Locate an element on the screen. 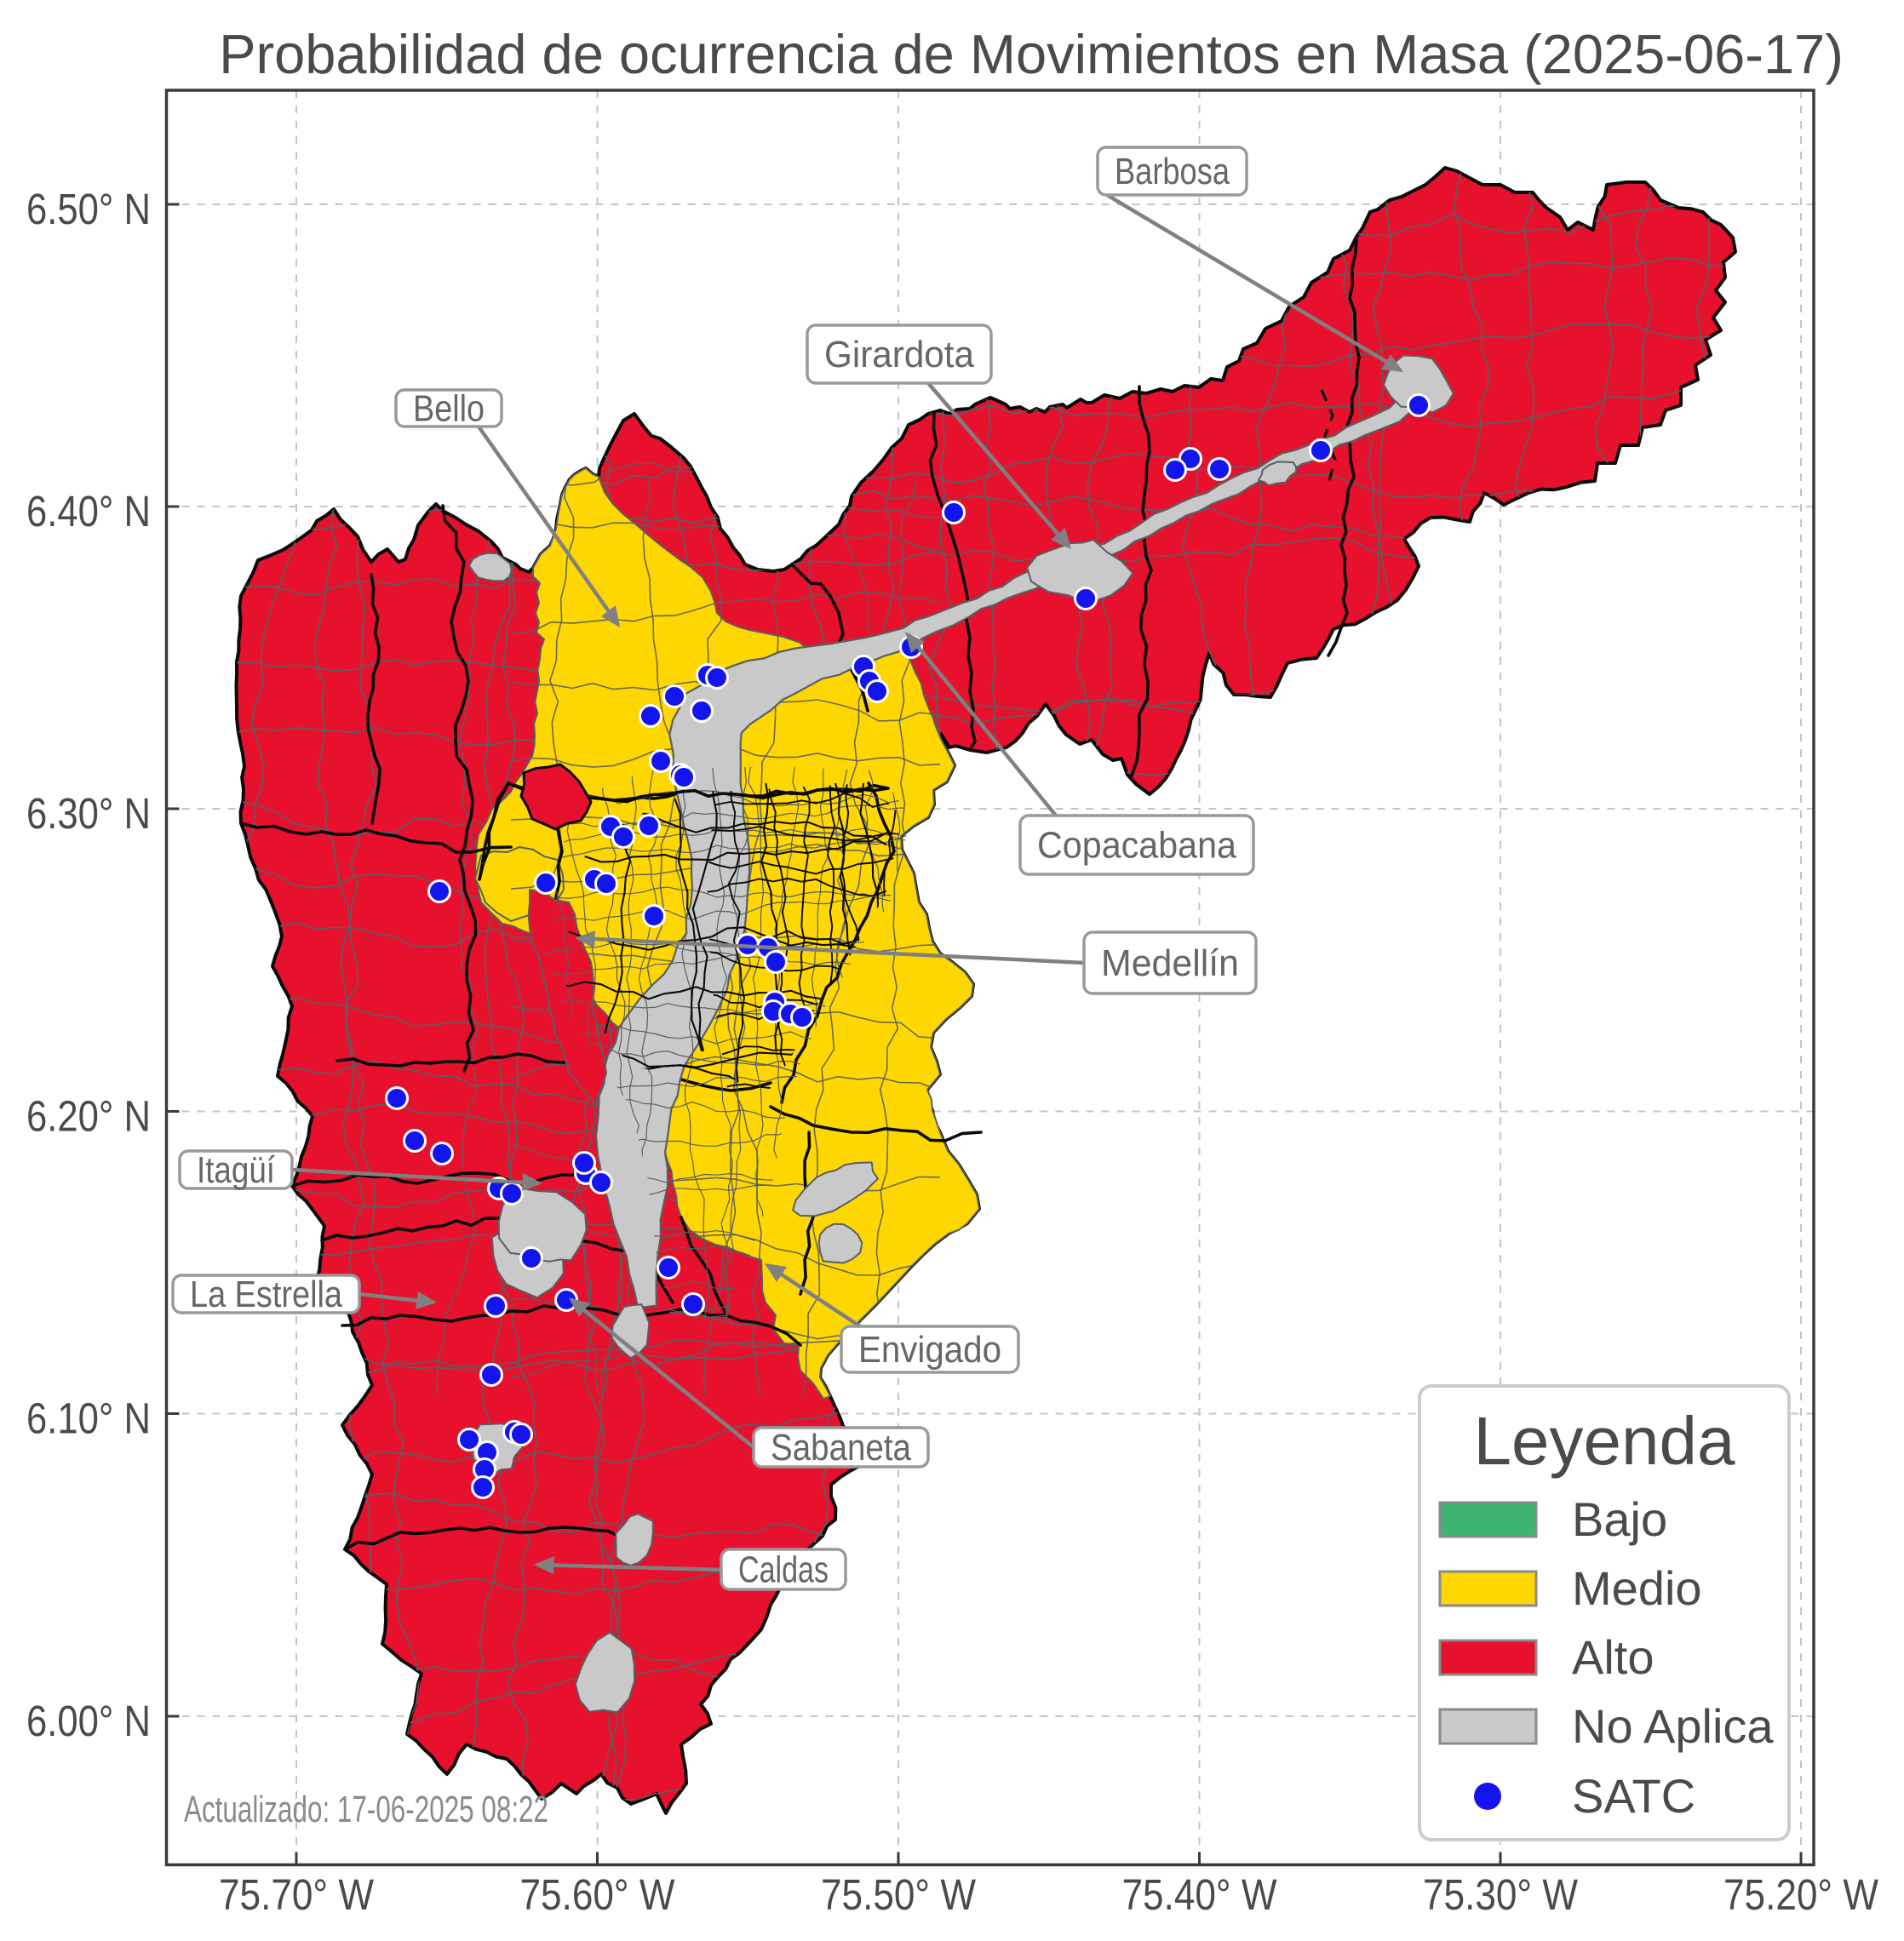  svg-text: Bello is located at coordinates (449, 409).